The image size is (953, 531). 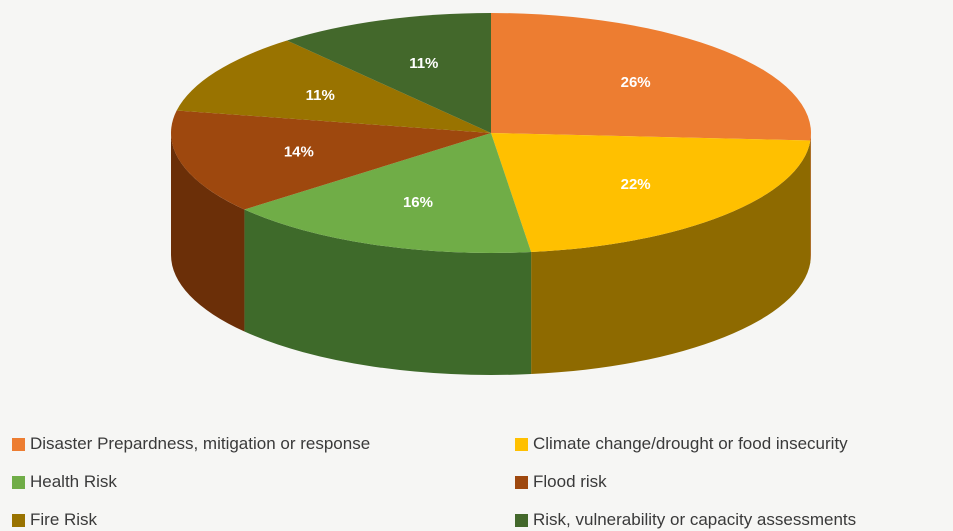 I want to click on data-label-1: 22%, so click(x=636, y=184).